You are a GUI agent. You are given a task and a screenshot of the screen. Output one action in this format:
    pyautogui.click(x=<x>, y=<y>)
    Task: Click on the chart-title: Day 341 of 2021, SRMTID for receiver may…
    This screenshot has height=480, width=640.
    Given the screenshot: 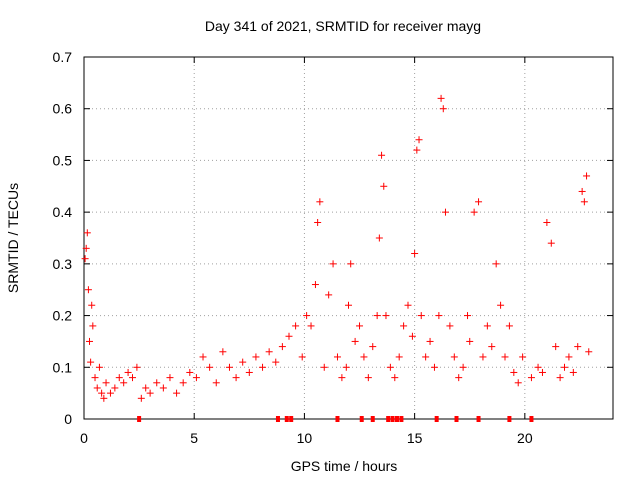 What is the action you would take?
    pyautogui.click(x=343, y=26)
    